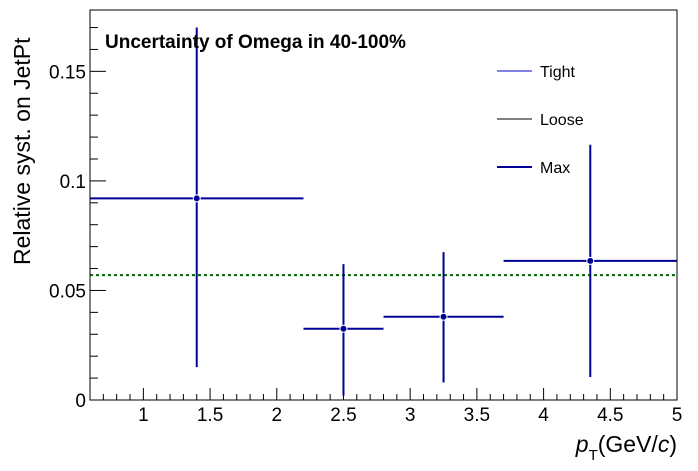  What do you see at coordinates (255, 42) in the screenshot?
I see `chart-title: Uncertainty of Omega in 40-100%` at bounding box center [255, 42].